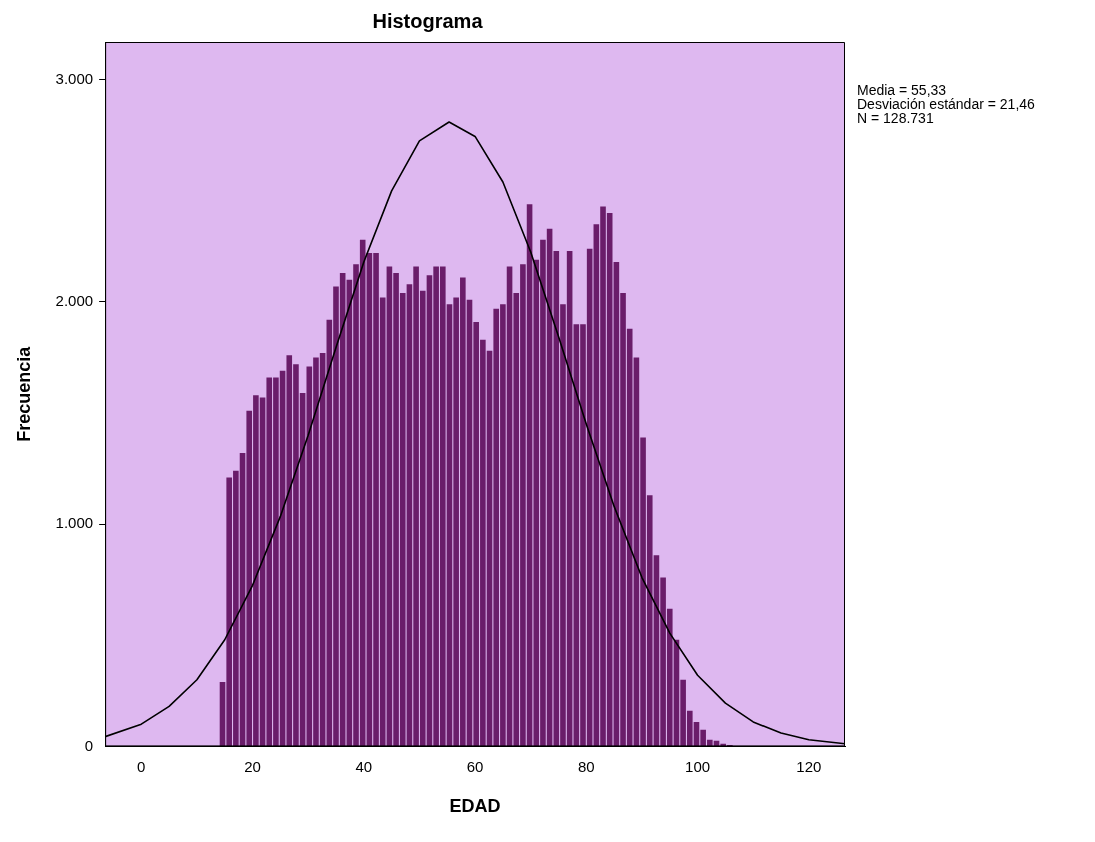  What do you see at coordinates (141, 766) in the screenshot?
I see `x-tick-label: 0` at bounding box center [141, 766].